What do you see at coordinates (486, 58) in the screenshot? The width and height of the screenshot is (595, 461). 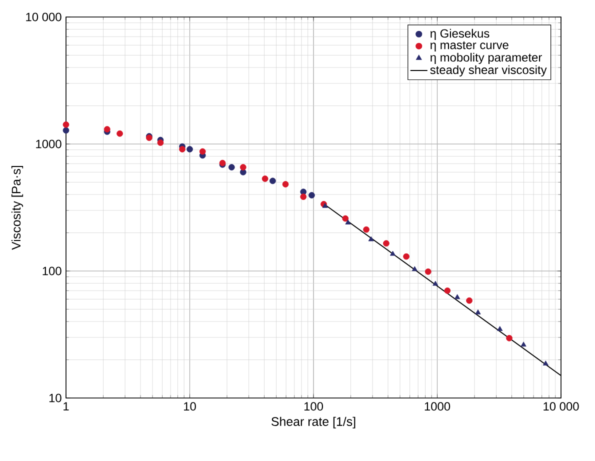 I see `legend-label: η mobolity parameter` at bounding box center [486, 58].